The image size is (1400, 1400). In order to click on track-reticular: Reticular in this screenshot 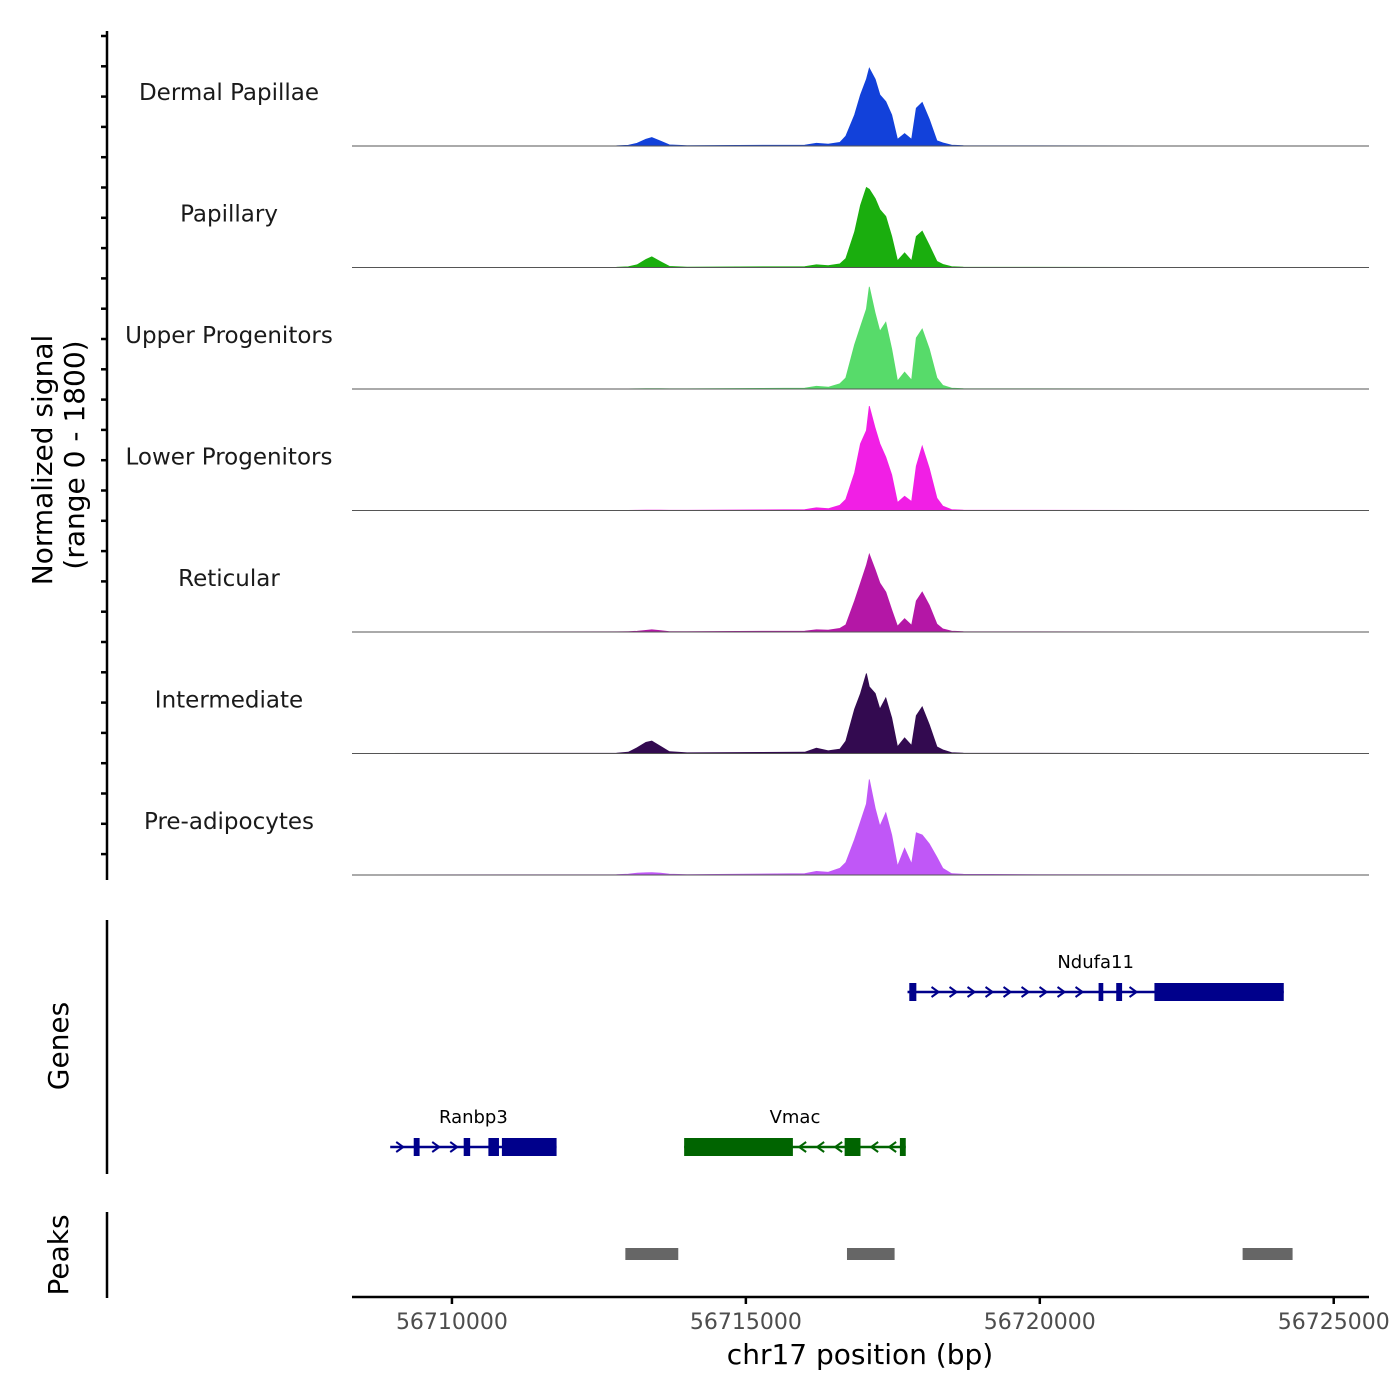, I will do `click(774, 592)`.